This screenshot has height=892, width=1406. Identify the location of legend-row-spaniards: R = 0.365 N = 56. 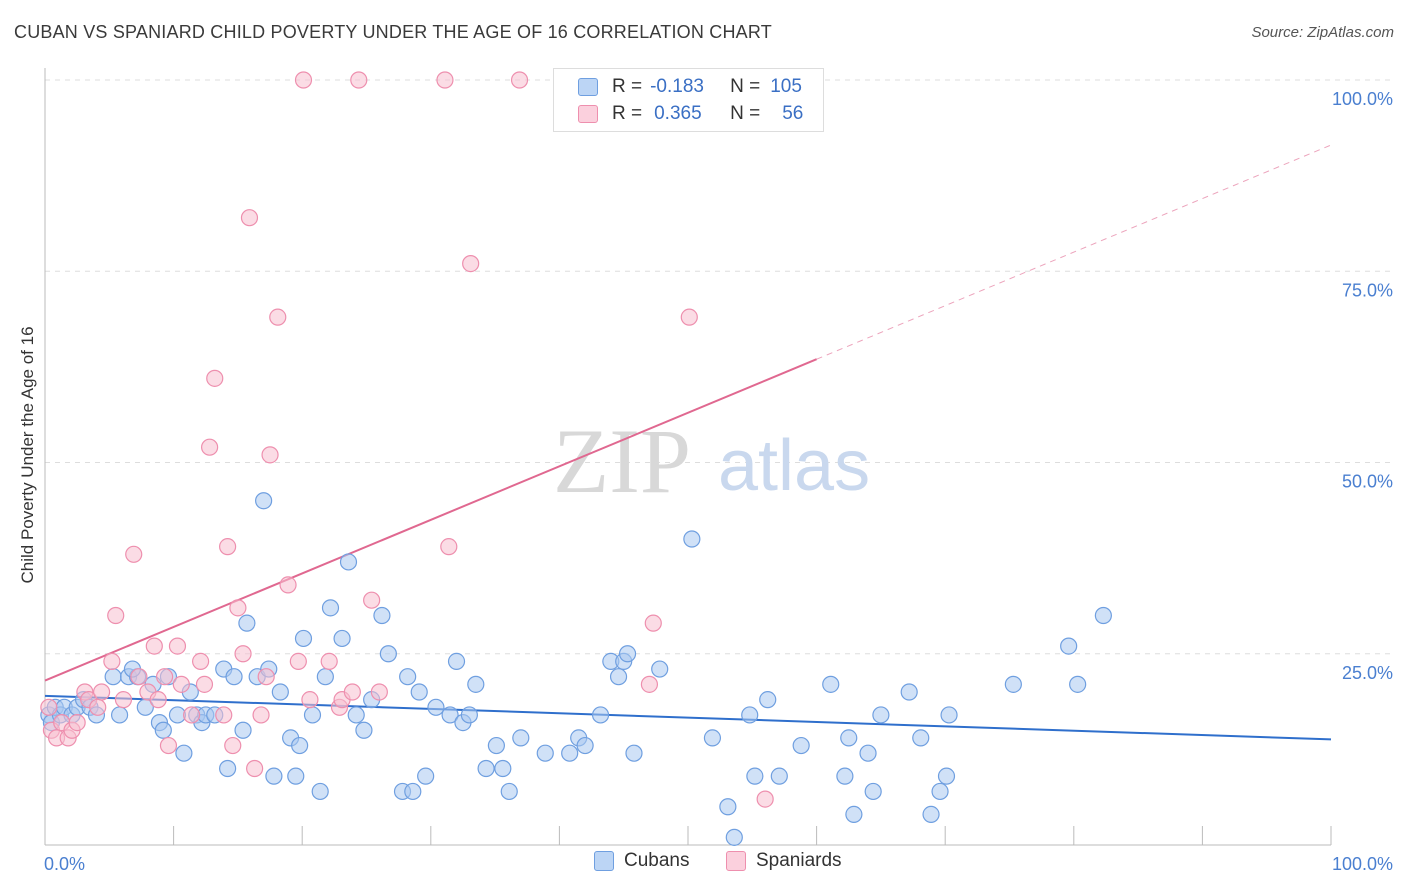
(690, 114).